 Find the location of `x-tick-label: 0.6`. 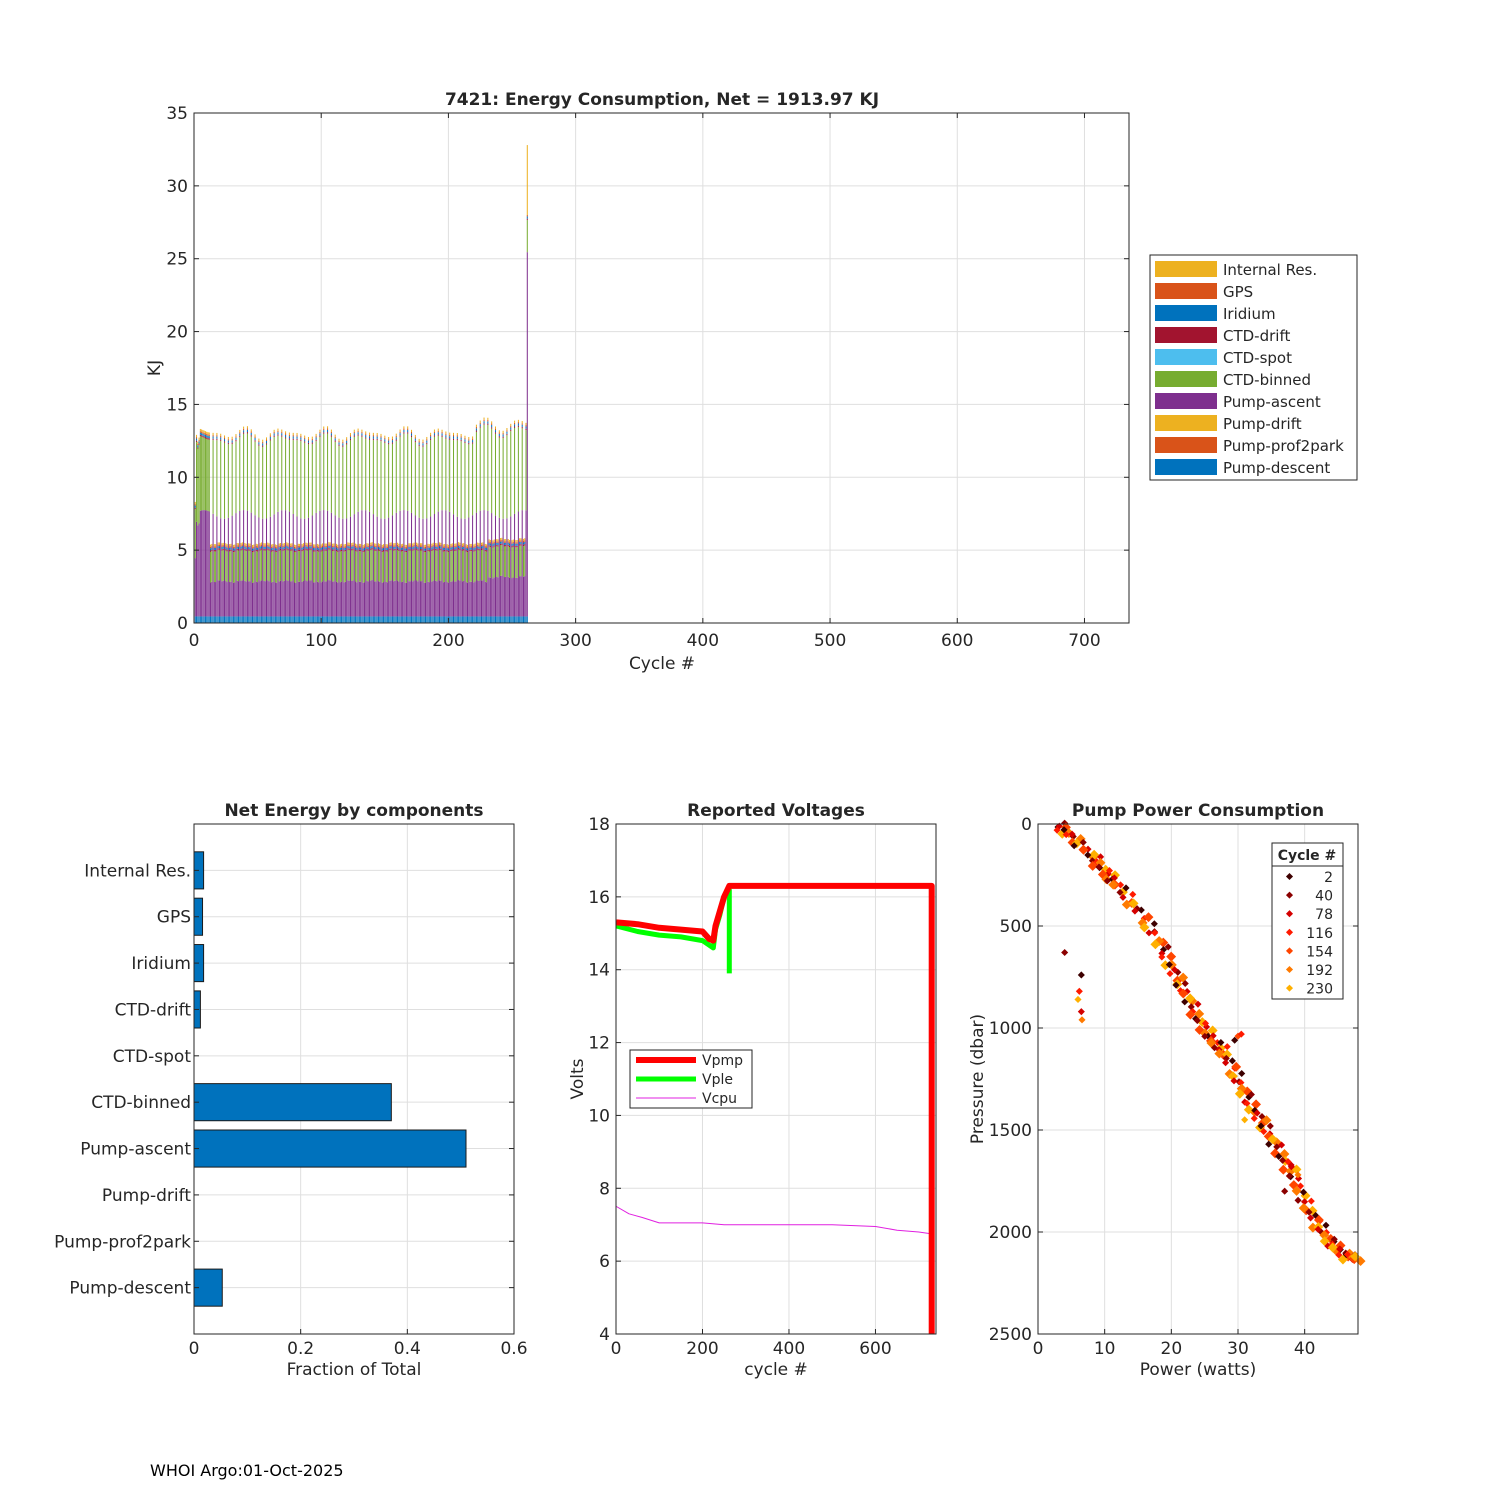

x-tick-label: 0.6 is located at coordinates (513, 1349).